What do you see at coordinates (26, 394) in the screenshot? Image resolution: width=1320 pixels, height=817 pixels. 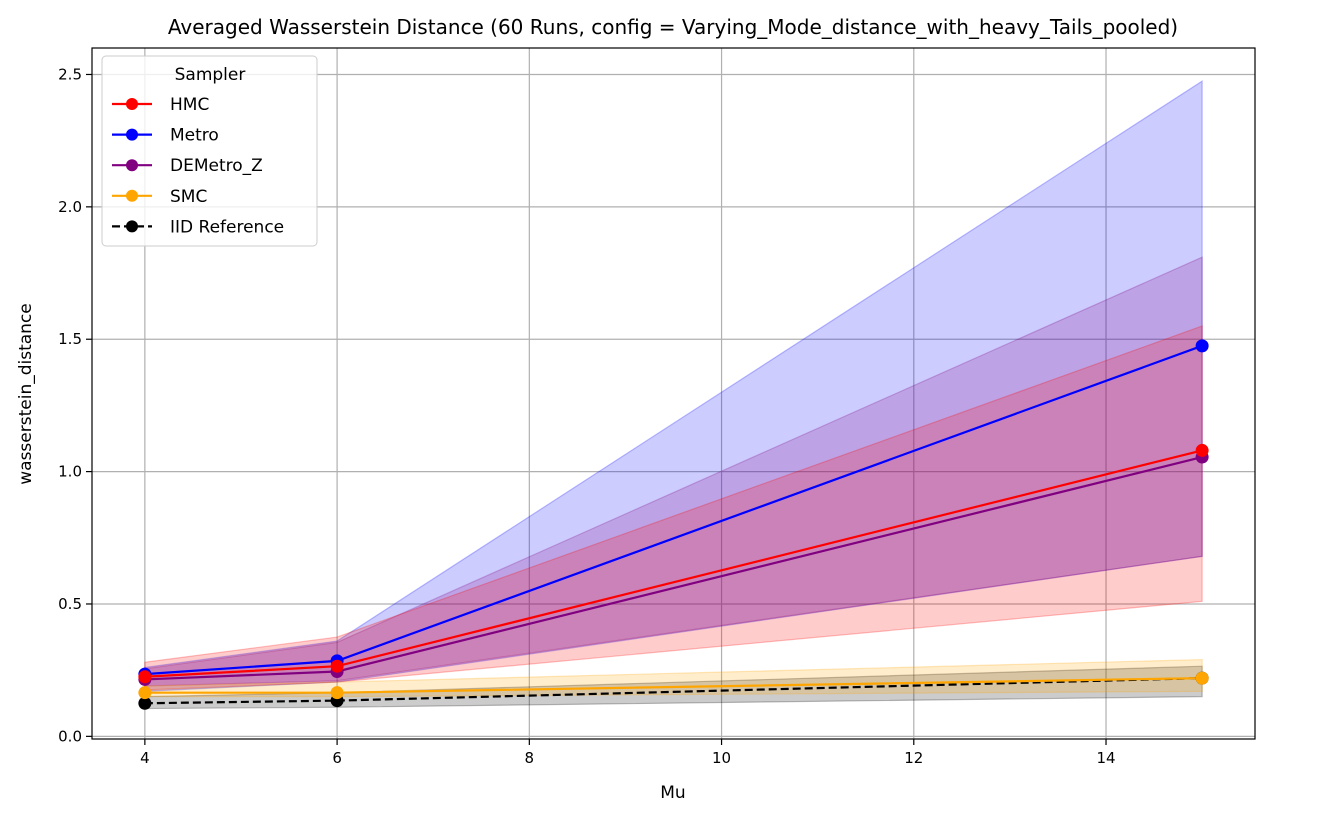 I see `y-axis-label: wasserstein_distance` at bounding box center [26, 394].